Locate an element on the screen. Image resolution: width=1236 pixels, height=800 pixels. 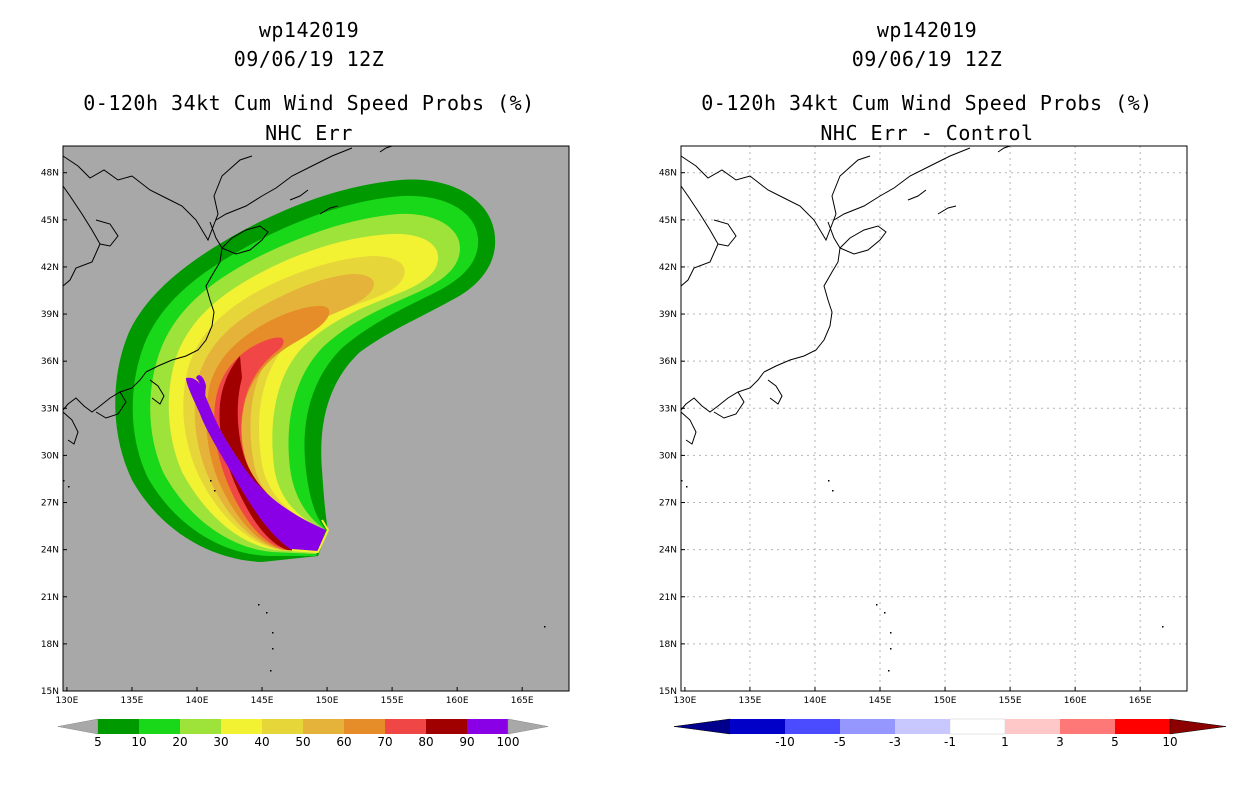
lat-tick-label: 18N is located at coordinates (668, 645).